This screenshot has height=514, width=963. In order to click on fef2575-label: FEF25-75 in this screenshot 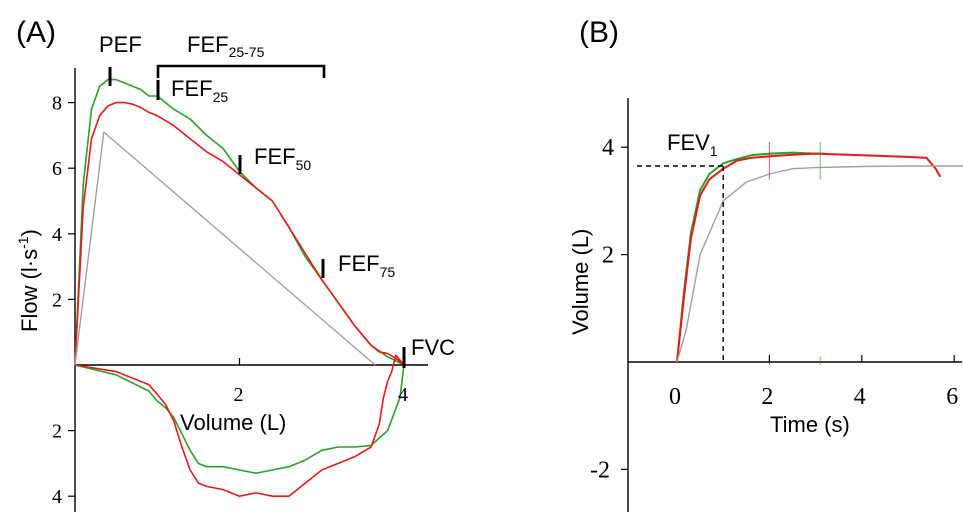, I will do `click(226, 46)`.